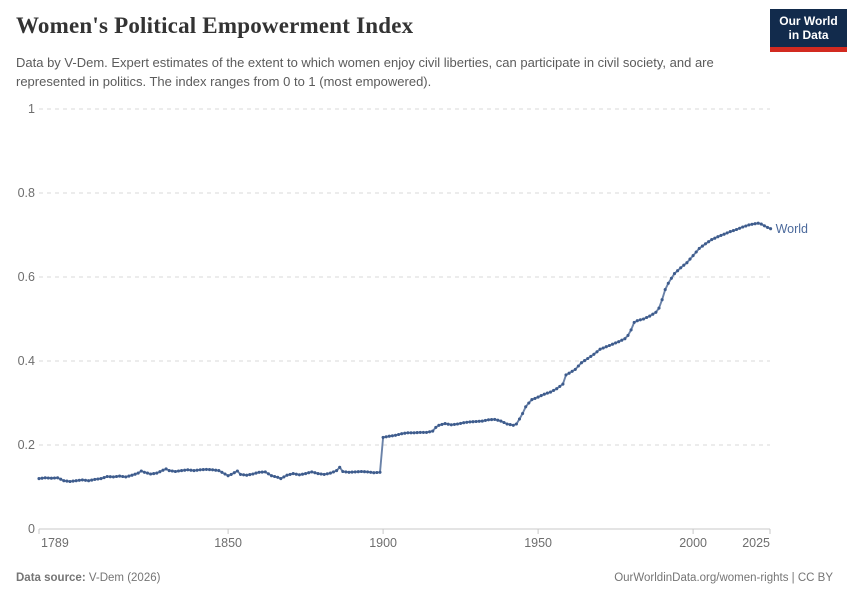 This screenshot has height=600, width=850. I want to click on owid-logo-redbar, so click(808, 49).